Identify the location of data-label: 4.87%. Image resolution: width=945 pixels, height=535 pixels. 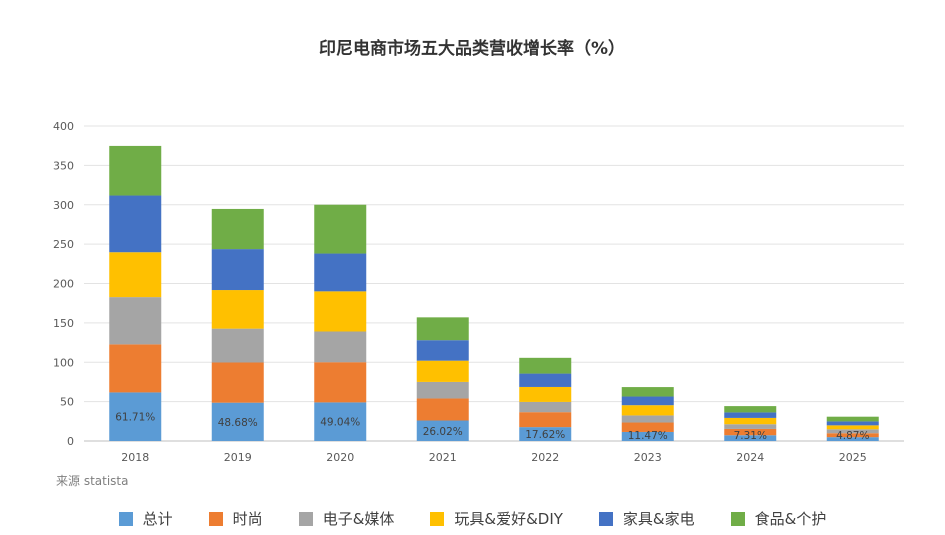
(852, 436).